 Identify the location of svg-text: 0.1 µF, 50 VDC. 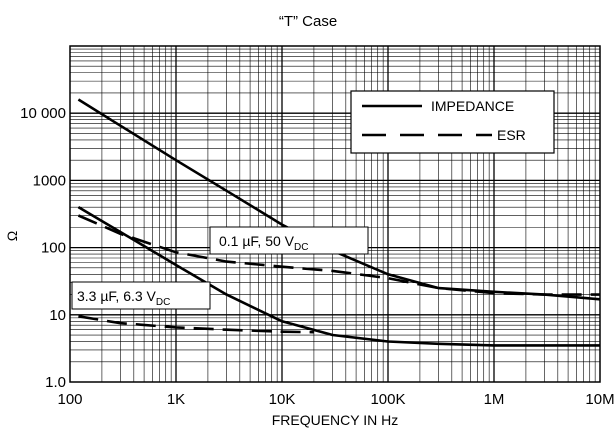
(263, 243).